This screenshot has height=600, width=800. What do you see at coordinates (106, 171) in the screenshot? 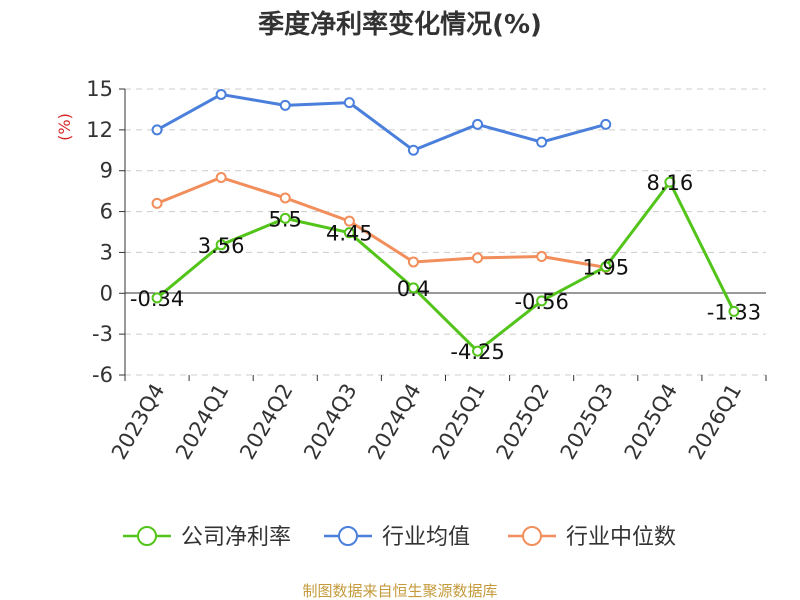
I see `y-tick-label: 9` at bounding box center [106, 171].